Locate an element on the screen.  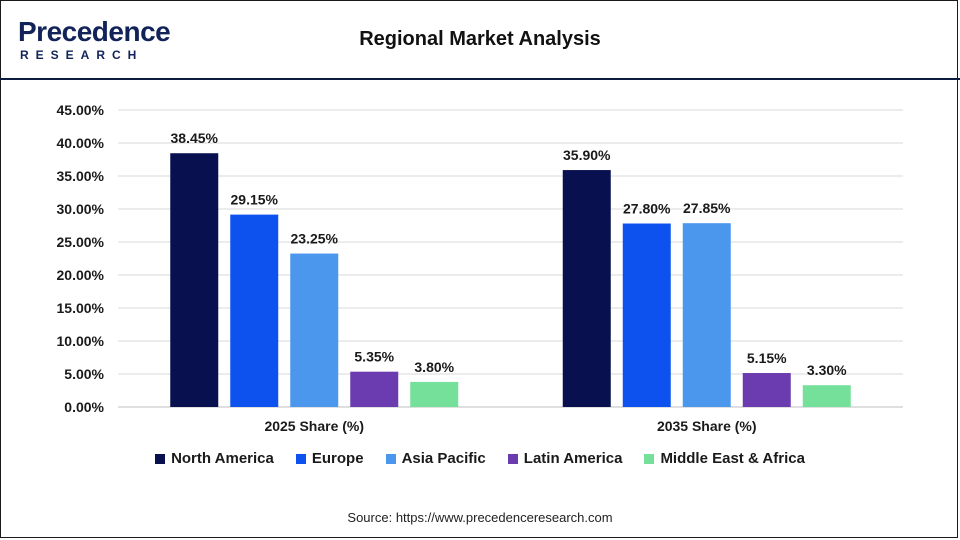
legend-label: North America is located at coordinates (222, 458).